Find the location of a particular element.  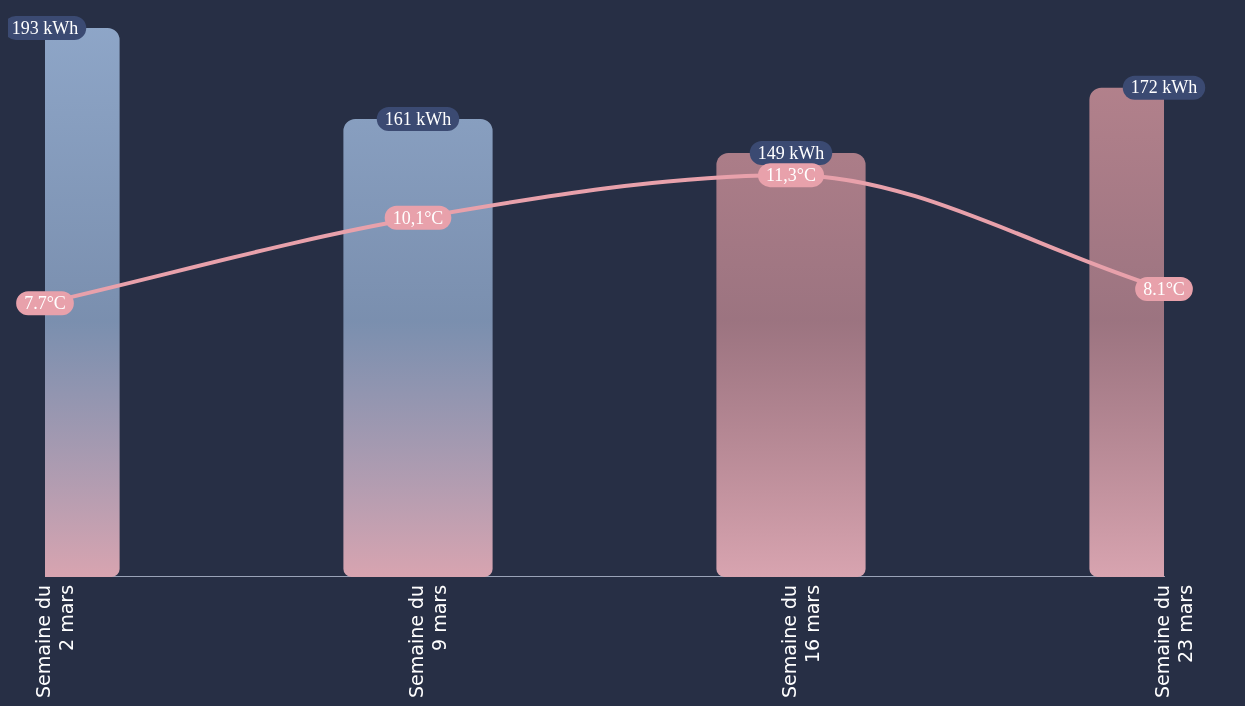

data-label: 10,1°C is located at coordinates (418, 217).